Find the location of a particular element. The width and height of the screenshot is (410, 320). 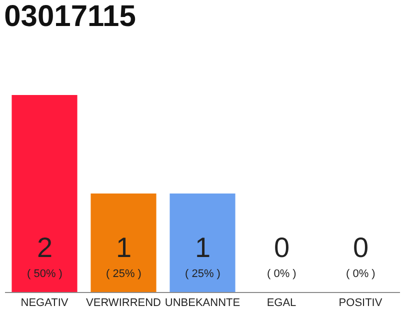

data-label: 2 is located at coordinates (45, 247).